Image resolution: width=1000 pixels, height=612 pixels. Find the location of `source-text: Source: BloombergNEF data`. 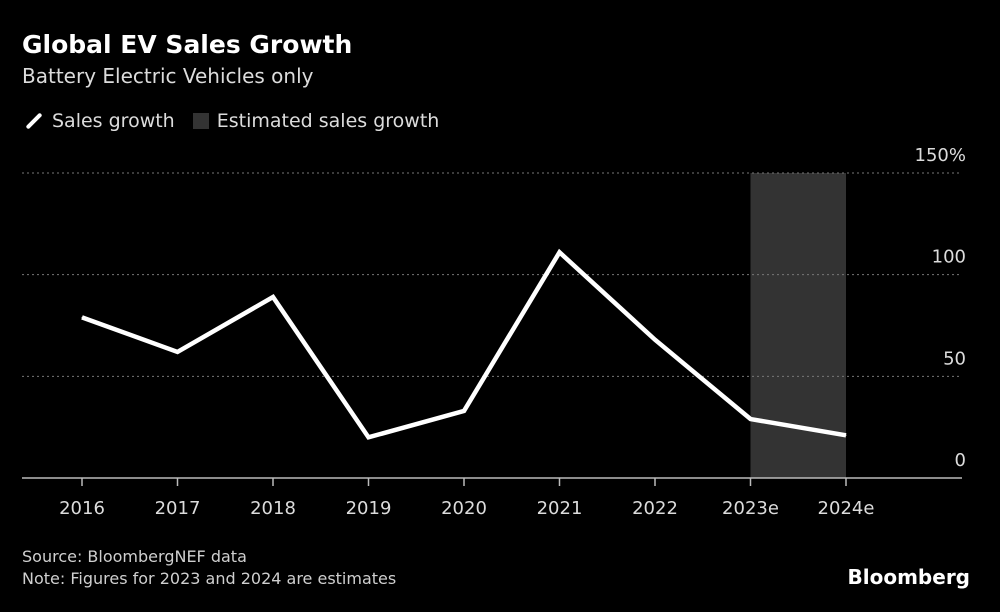

source-text: Source: BloombergNEF data is located at coordinates (134, 556).